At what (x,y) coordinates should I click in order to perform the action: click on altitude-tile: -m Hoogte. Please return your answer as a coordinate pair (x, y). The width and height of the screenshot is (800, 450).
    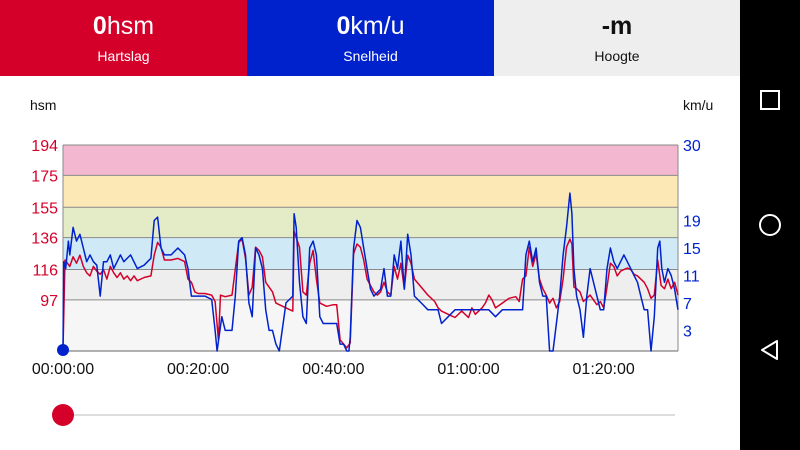
    Looking at the image, I should click on (617, 38).